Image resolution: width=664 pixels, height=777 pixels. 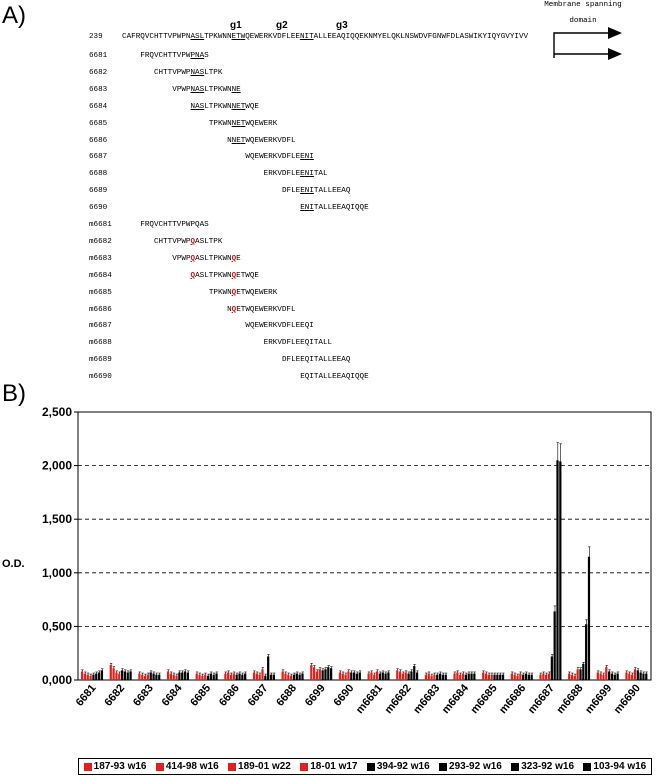 I want to click on peptide-id: m6681, so click(x=100, y=225).